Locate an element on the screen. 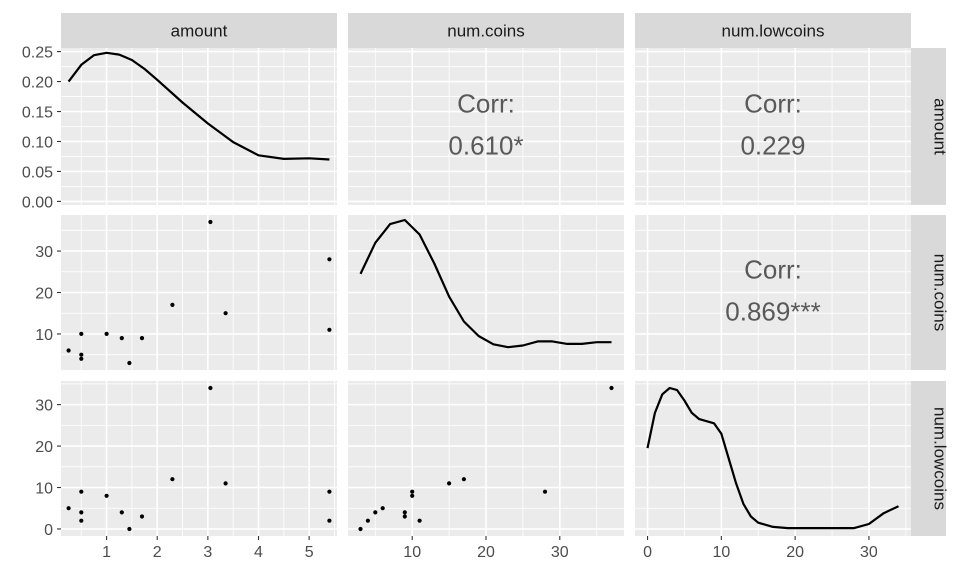 The width and height of the screenshot is (960, 576). strip-right-amount: amount is located at coordinates (930, 126).